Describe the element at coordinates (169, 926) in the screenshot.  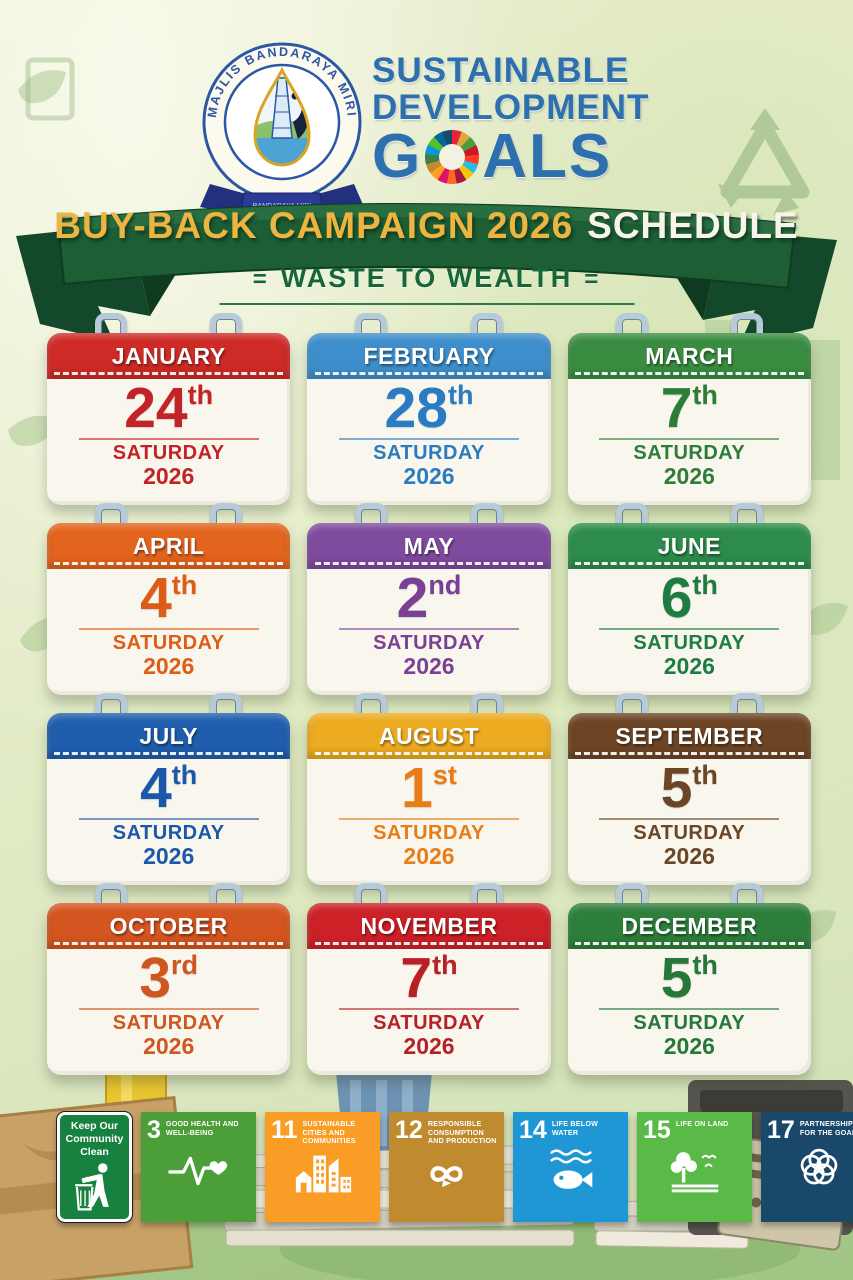
I see `month-header: OCTOBER` at that location.